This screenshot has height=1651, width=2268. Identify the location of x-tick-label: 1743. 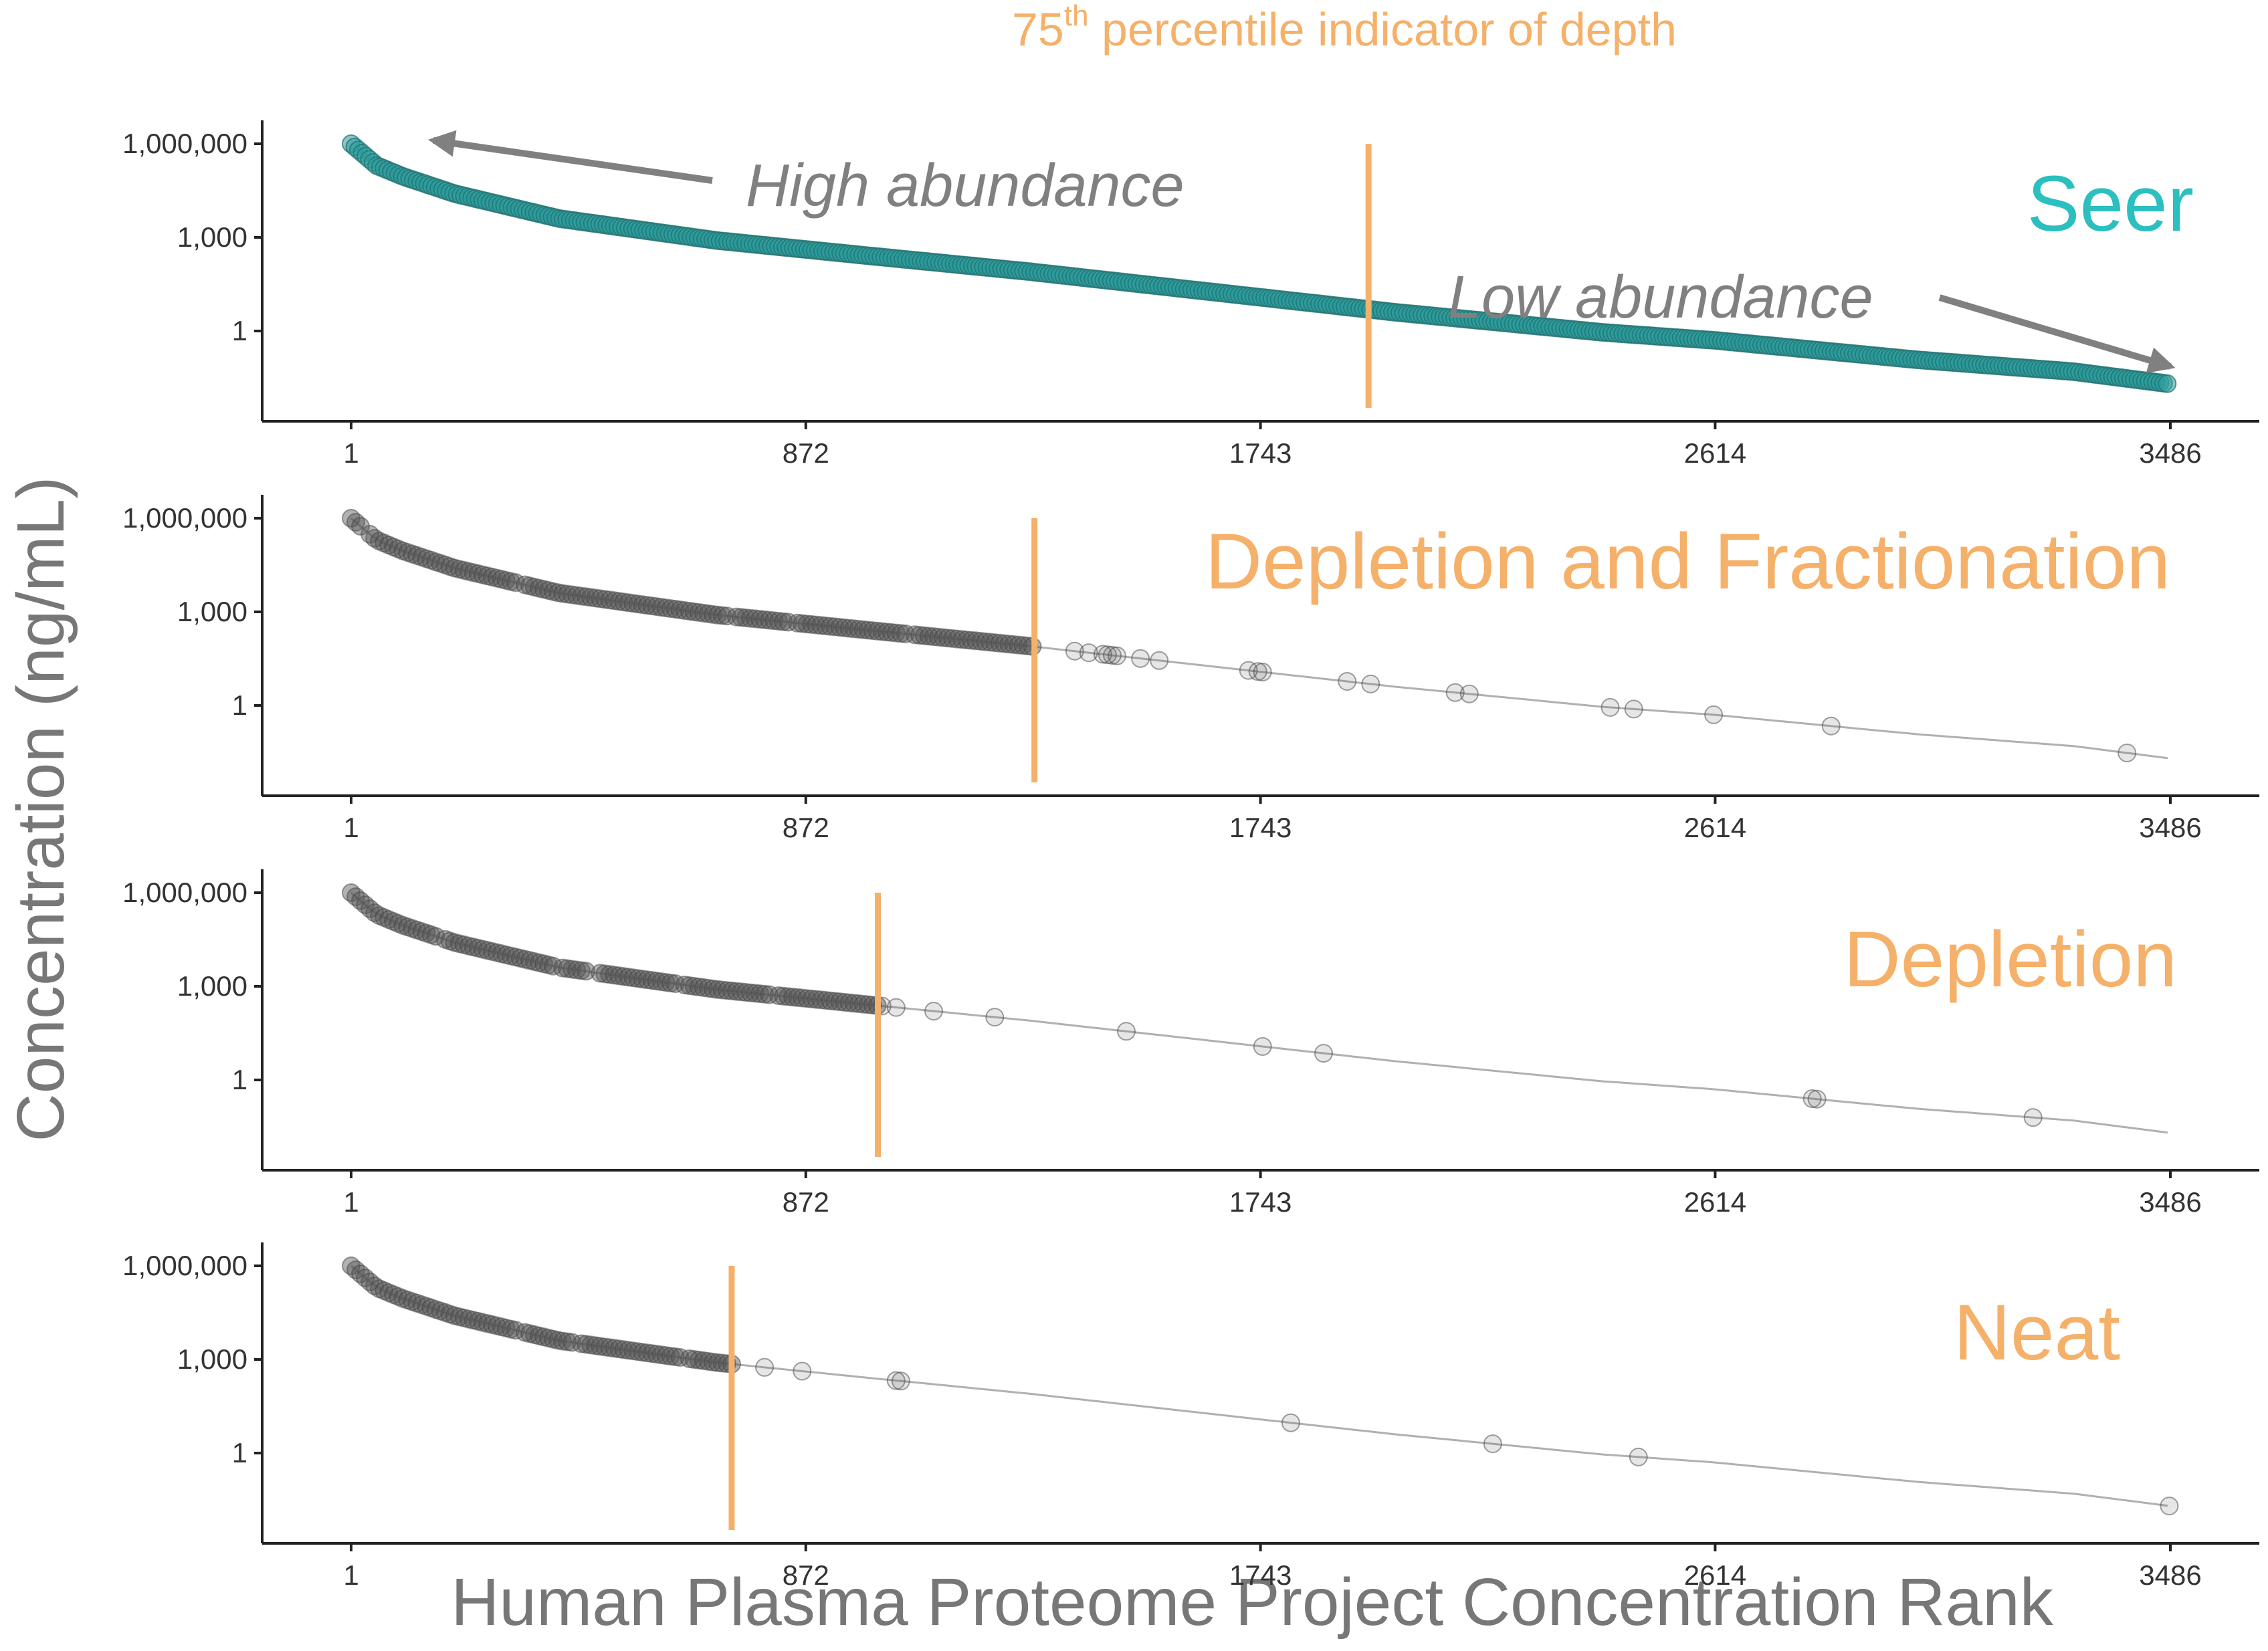
(1260, 1575).